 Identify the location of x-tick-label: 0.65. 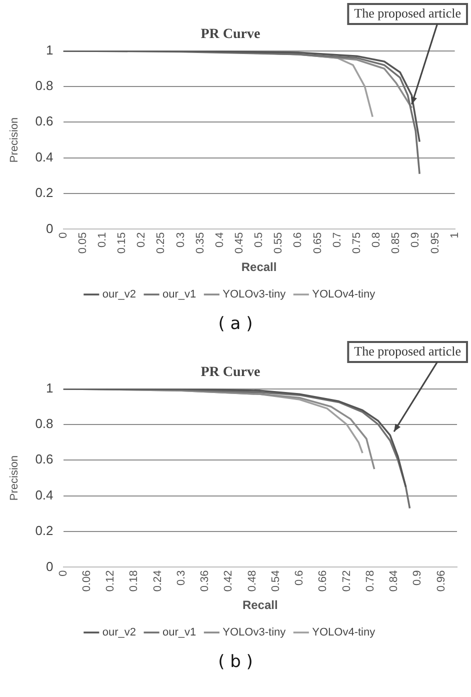
(318, 243).